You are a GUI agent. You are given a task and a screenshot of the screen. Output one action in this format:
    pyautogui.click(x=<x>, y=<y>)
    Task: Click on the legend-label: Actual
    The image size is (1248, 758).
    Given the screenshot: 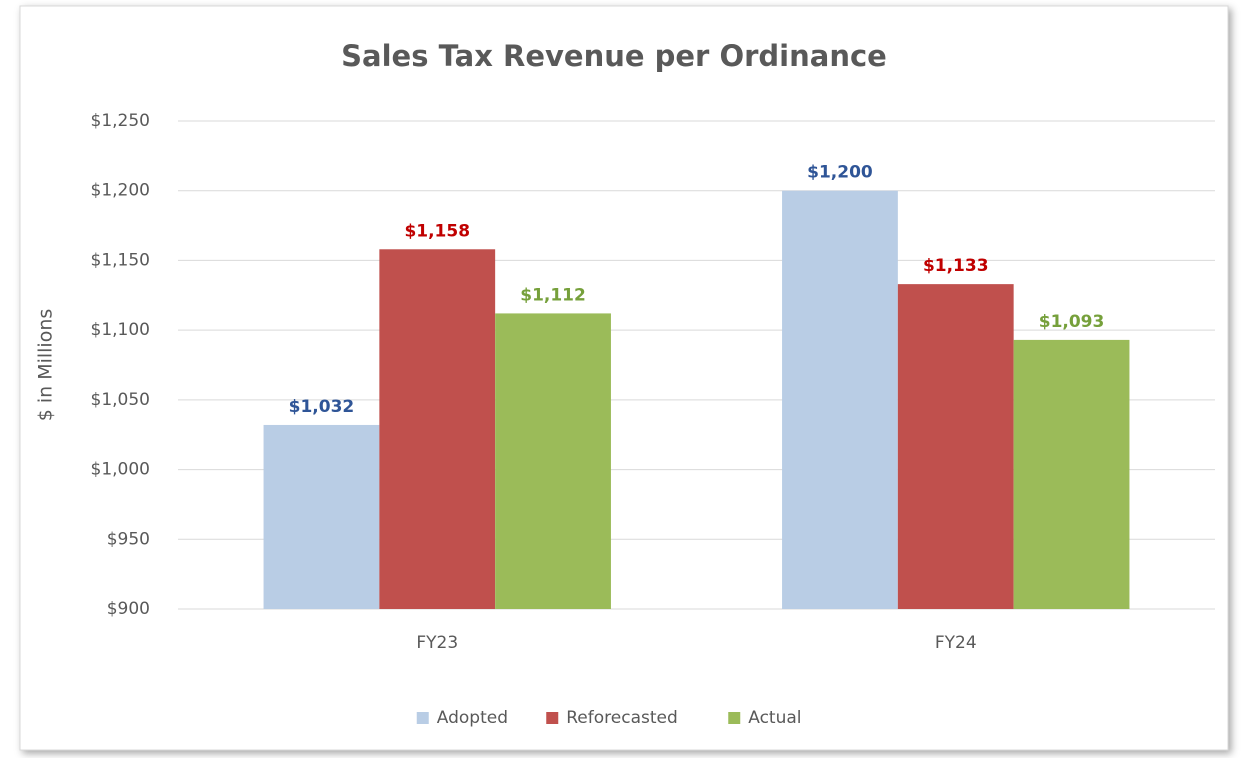 What is the action you would take?
    pyautogui.click(x=774, y=718)
    